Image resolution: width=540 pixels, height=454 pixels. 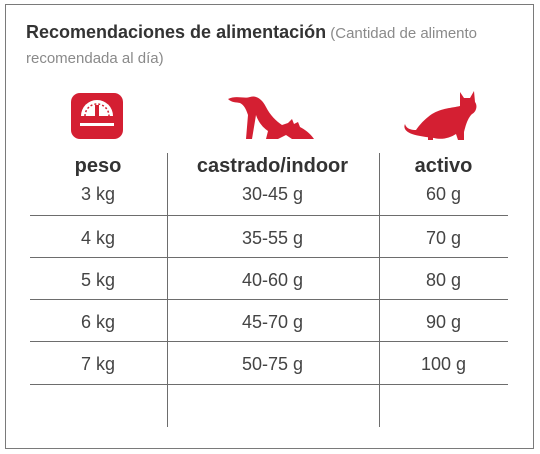 I want to click on weight-cell: 3 kg, so click(x=98, y=194).